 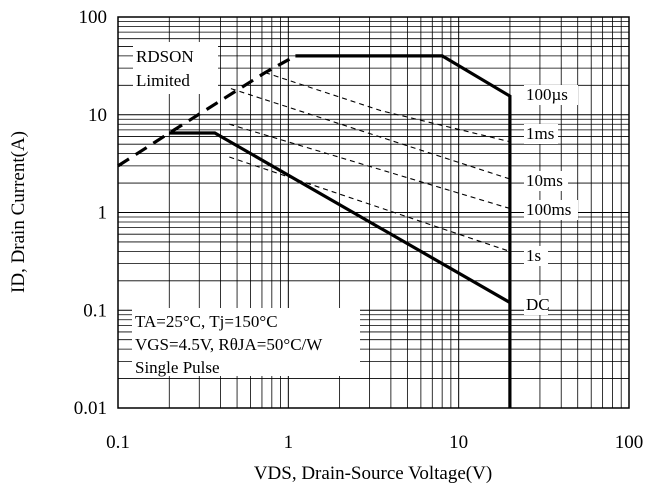 I want to click on conditions-box-bg, so click(x=246, y=342).